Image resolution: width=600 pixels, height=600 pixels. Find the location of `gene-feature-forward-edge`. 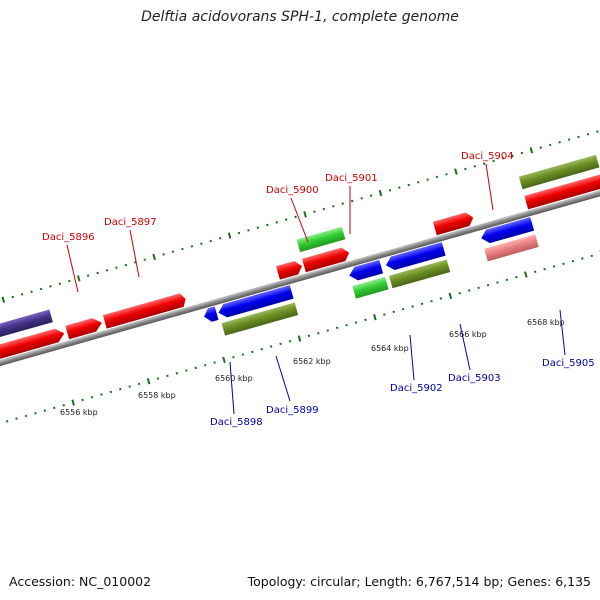

gene-feature-forward-edge is located at coordinates (562, 190).